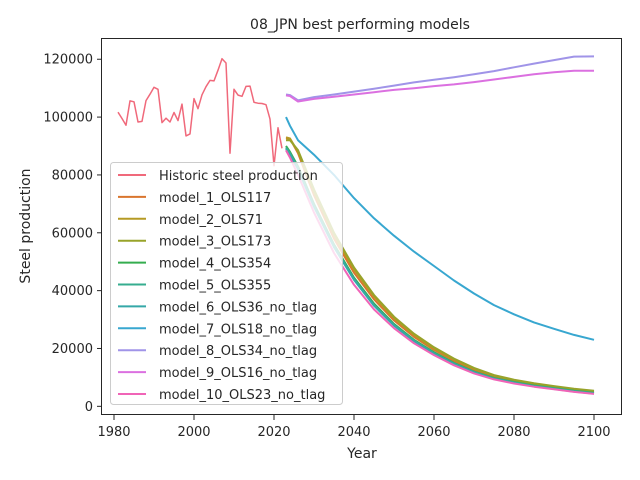  Describe the element at coordinates (211, 220) in the screenshot. I see `legend-label: model_2_OLS71` at that location.